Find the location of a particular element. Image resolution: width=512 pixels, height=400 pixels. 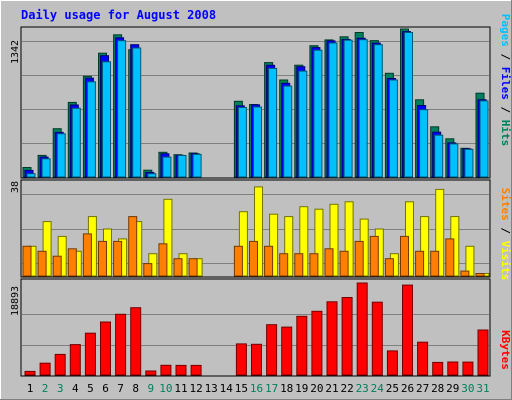

legend-sites: Sites is located at coordinates (505, 204).